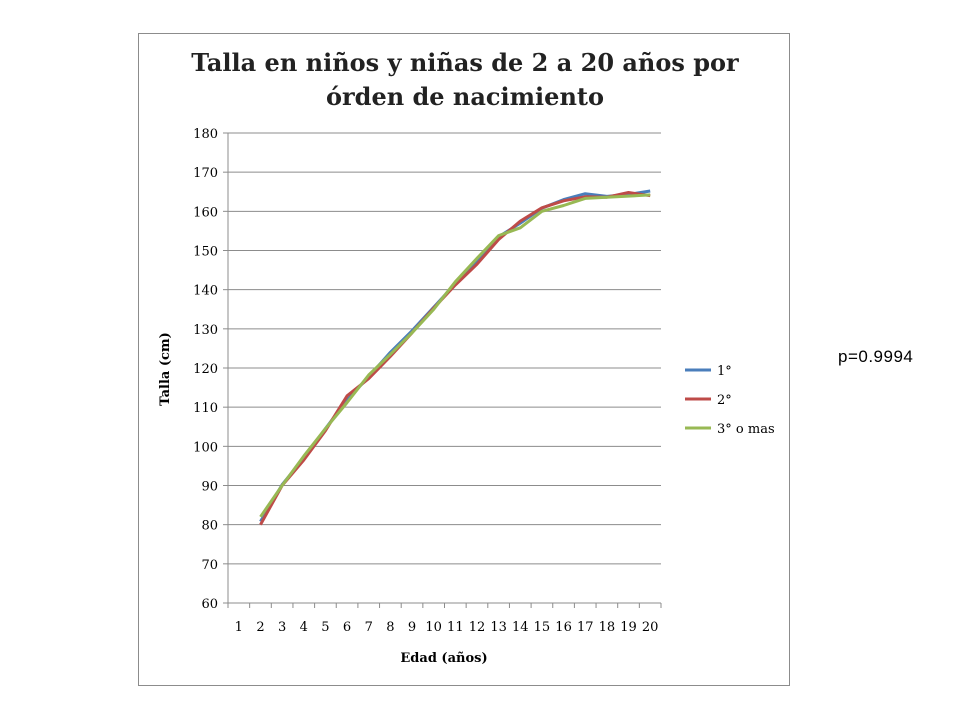 The width and height of the screenshot is (960, 720). What do you see at coordinates (282, 627) in the screenshot?
I see `x-tick-label-3: 3` at bounding box center [282, 627].